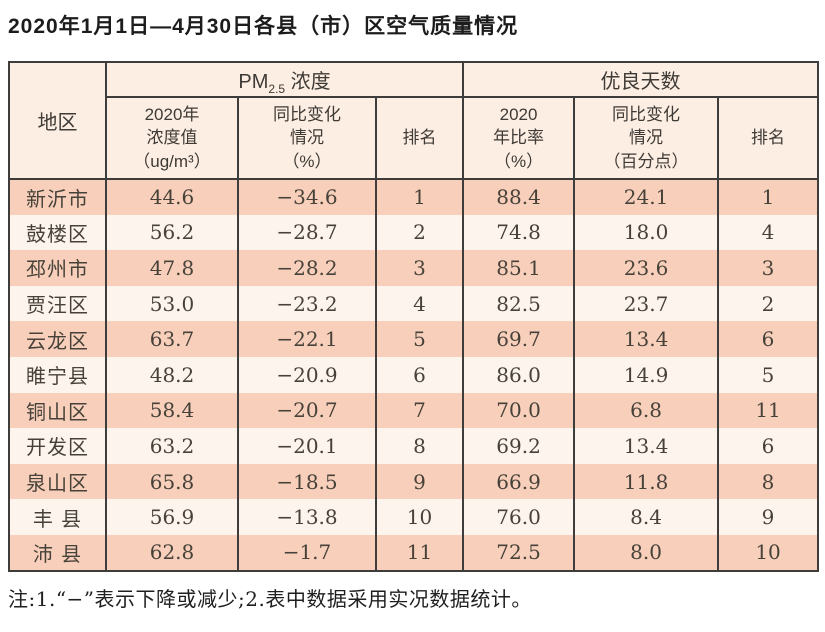 Image resolution: width=825 pixels, height=632 pixels. What do you see at coordinates (646, 552) in the screenshot?
I see `gd-change-cell: 8.0` at bounding box center [646, 552].